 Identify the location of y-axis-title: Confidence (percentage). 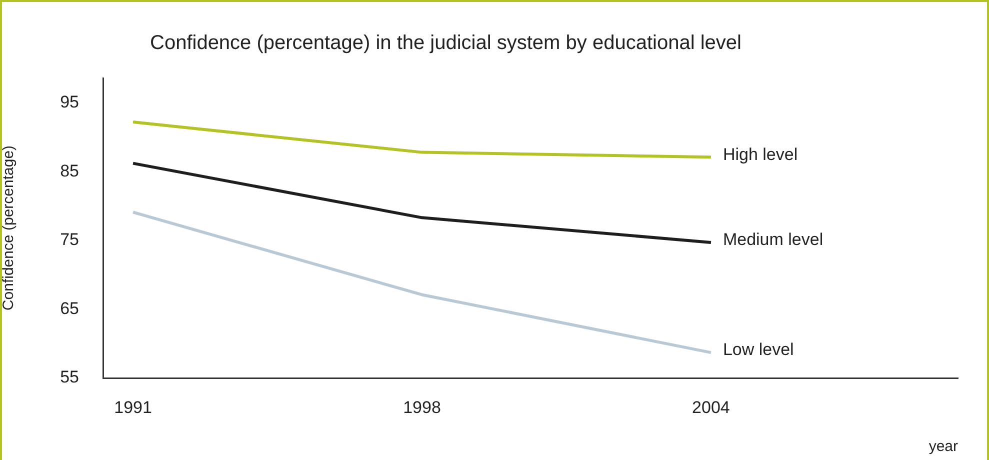
(9, 228).